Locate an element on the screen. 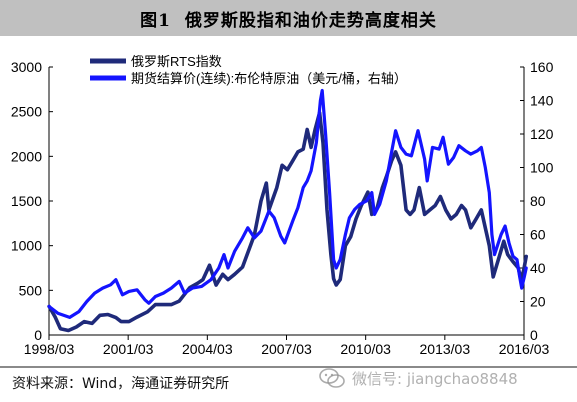 The height and width of the screenshot is (402, 577). figure-number: 图1 is located at coordinates (155, 20).